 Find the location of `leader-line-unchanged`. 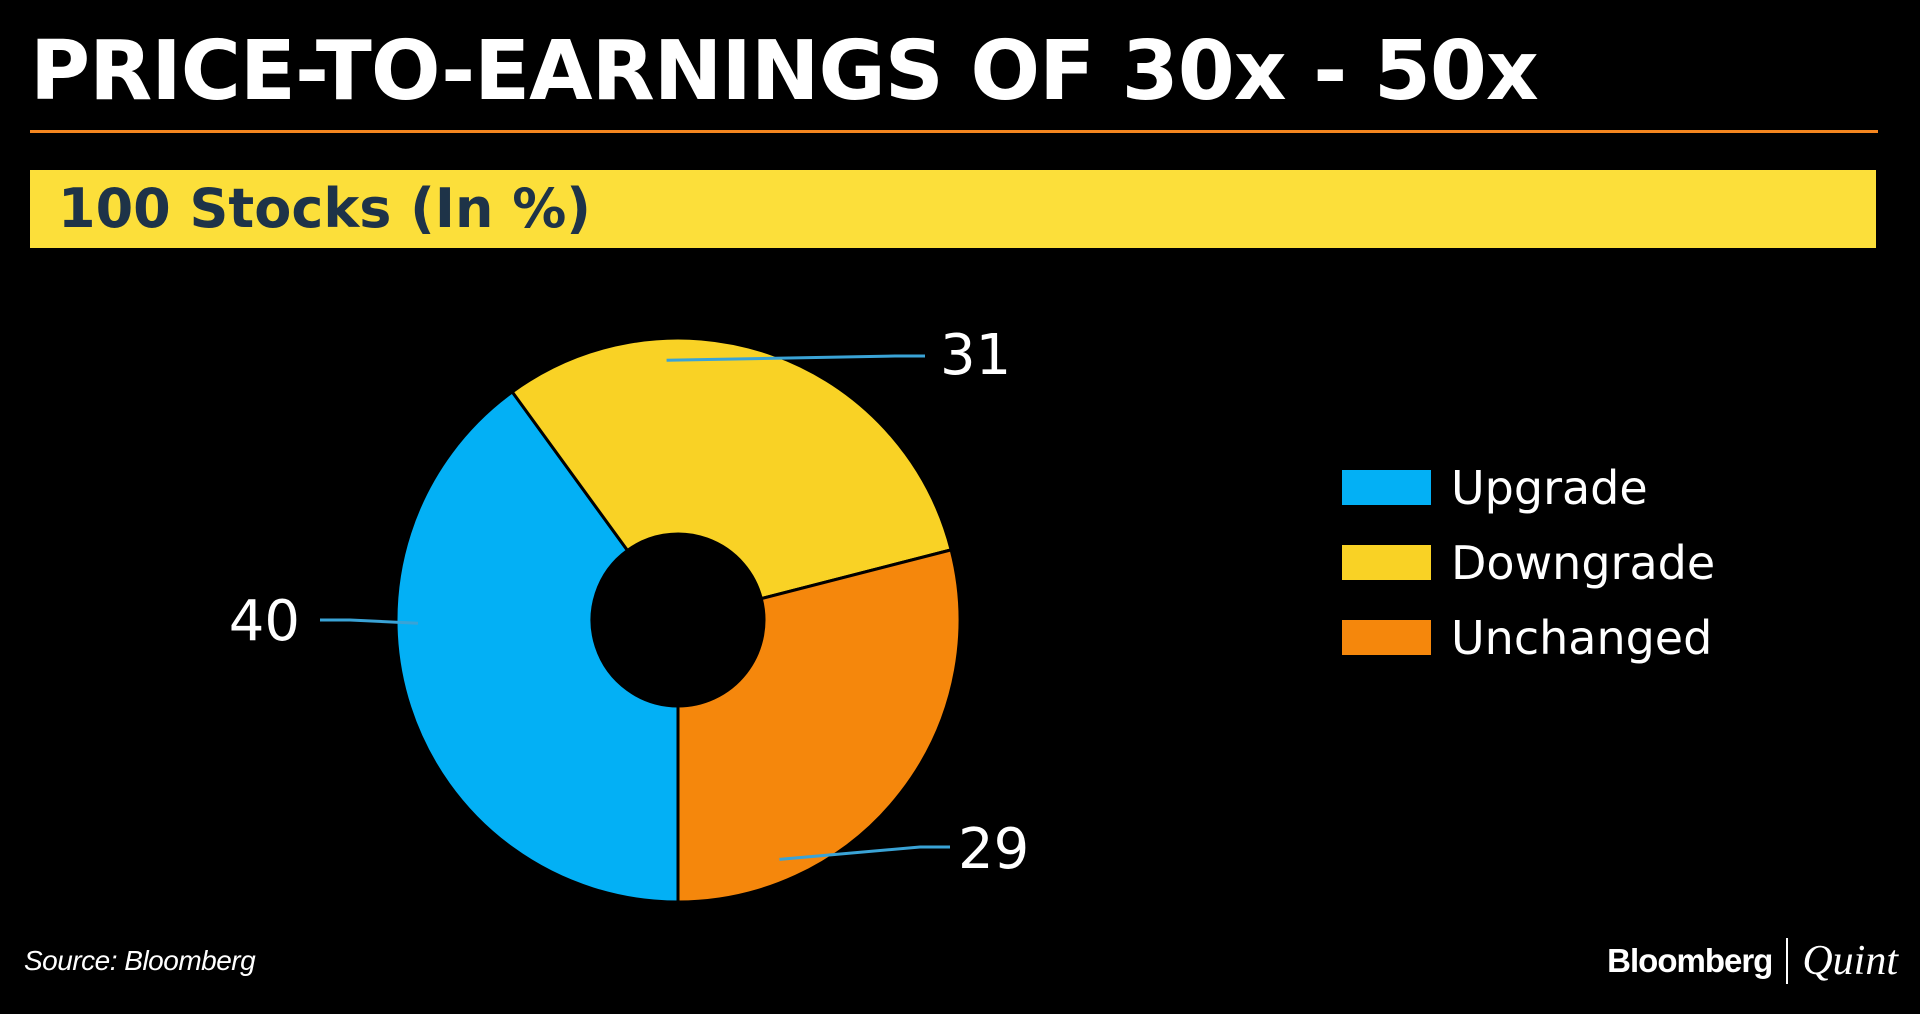

leader-line-unchanged is located at coordinates (864, 853).